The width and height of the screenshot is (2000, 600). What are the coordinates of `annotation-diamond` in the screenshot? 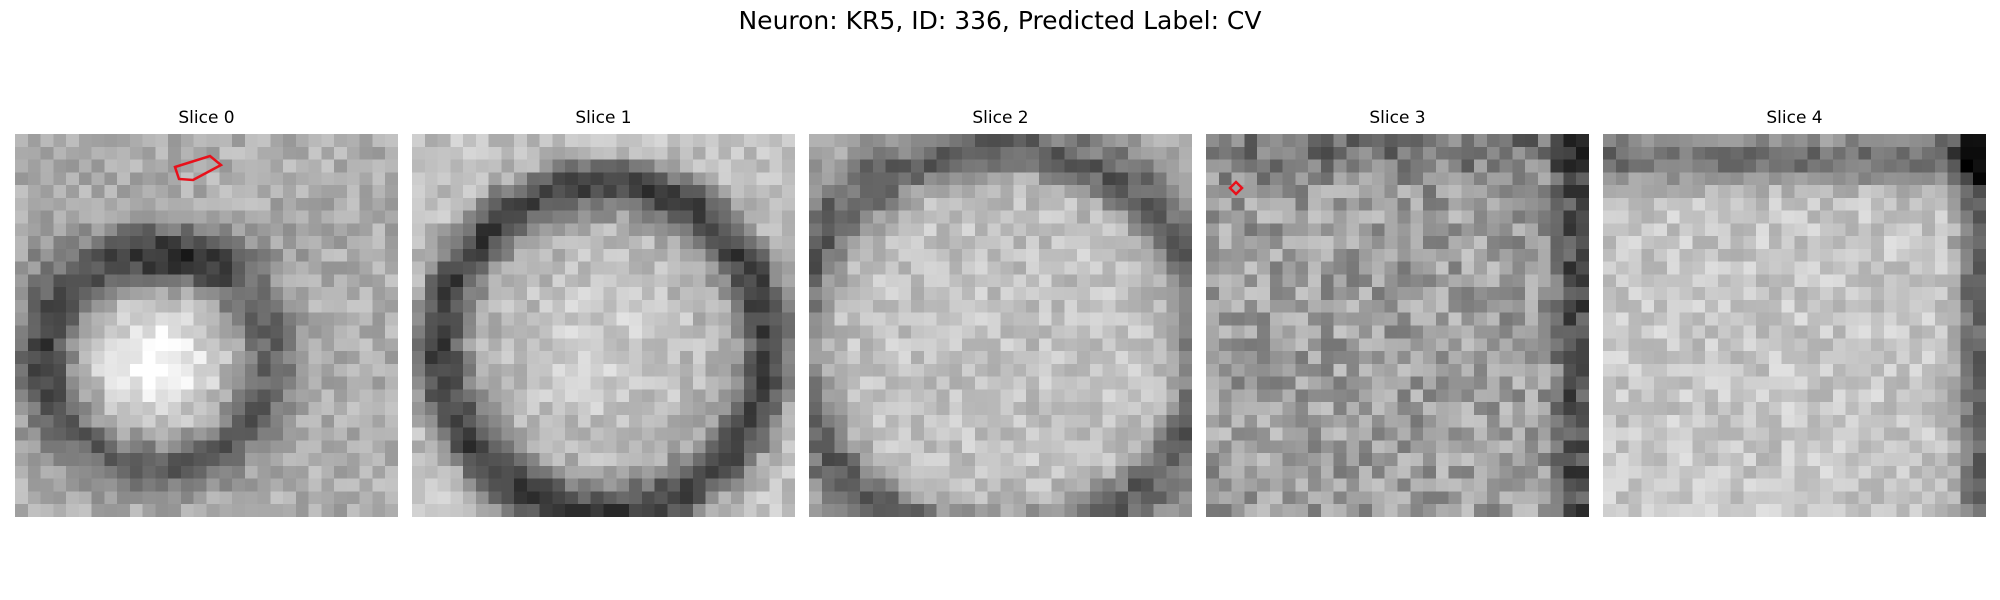 It's located at (1236, 188).